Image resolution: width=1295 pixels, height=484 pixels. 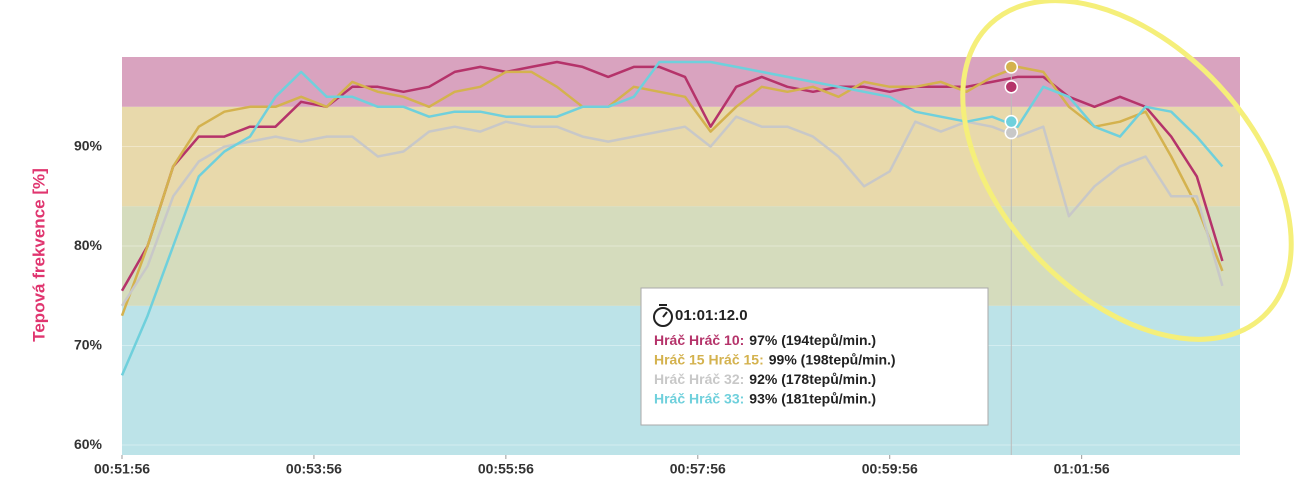 What do you see at coordinates (699, 340) in the screenshot?
I see `tooltip-row-name: Hráč Hráč 10:` at bounding box center [699, 340].